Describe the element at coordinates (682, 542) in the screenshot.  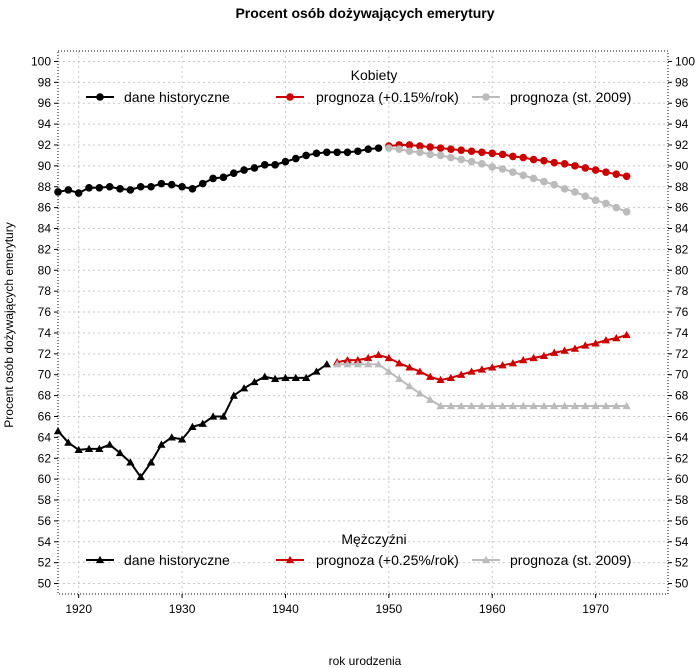
I see `y-tick-label-right: 54` at that location.